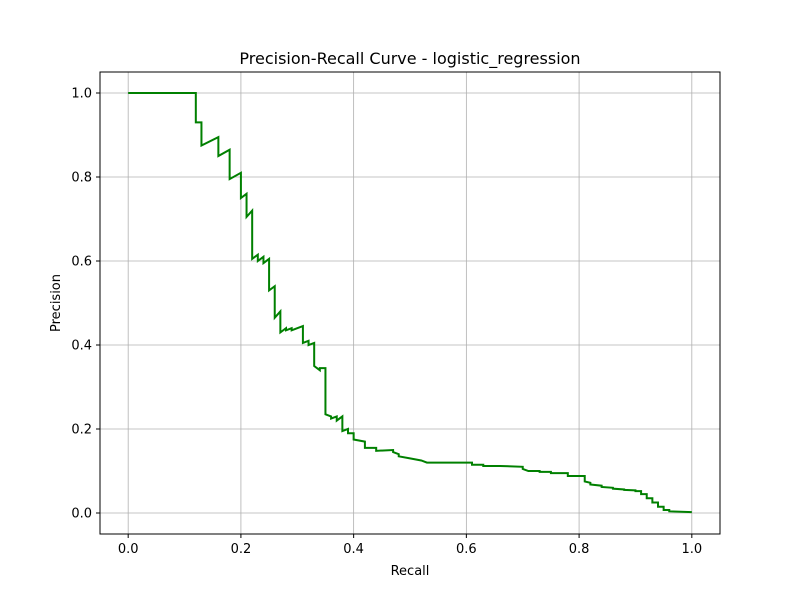 This screenshot has width=800, height=600. I want to click on y-tick-label: 0.0, so click(81, 514).